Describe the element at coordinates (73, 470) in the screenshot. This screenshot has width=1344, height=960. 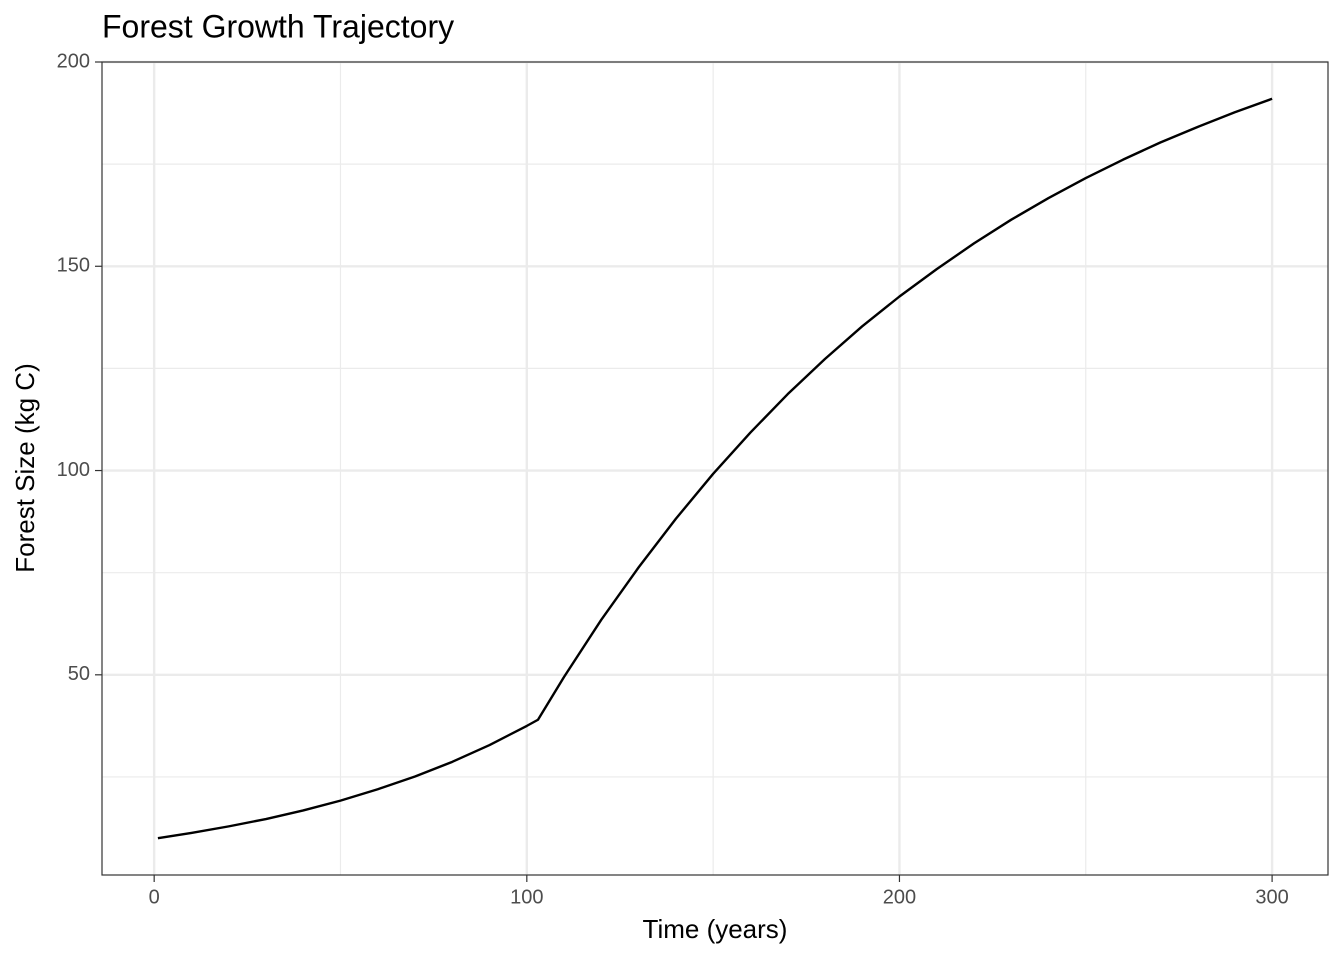
I see `y-tick-label: 100` at that location.